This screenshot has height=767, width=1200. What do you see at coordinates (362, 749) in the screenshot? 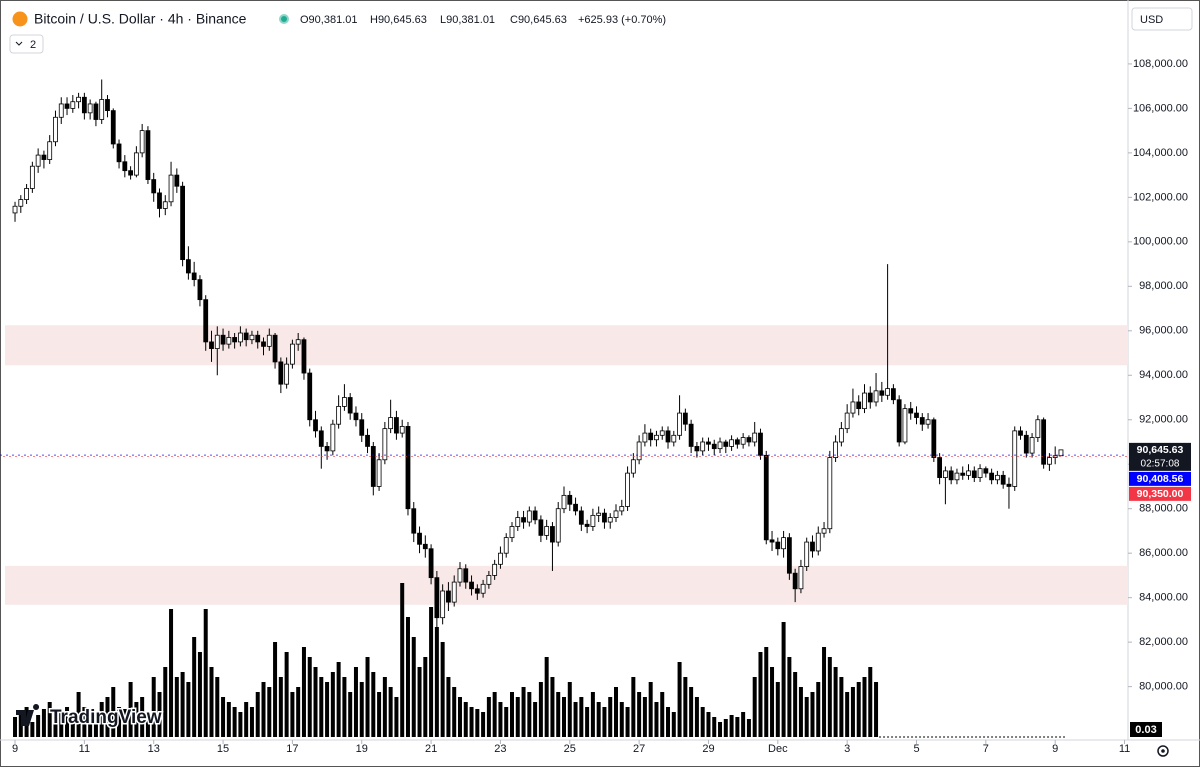
I see `x-tick-label: 19` at bounding box center [362, 749].